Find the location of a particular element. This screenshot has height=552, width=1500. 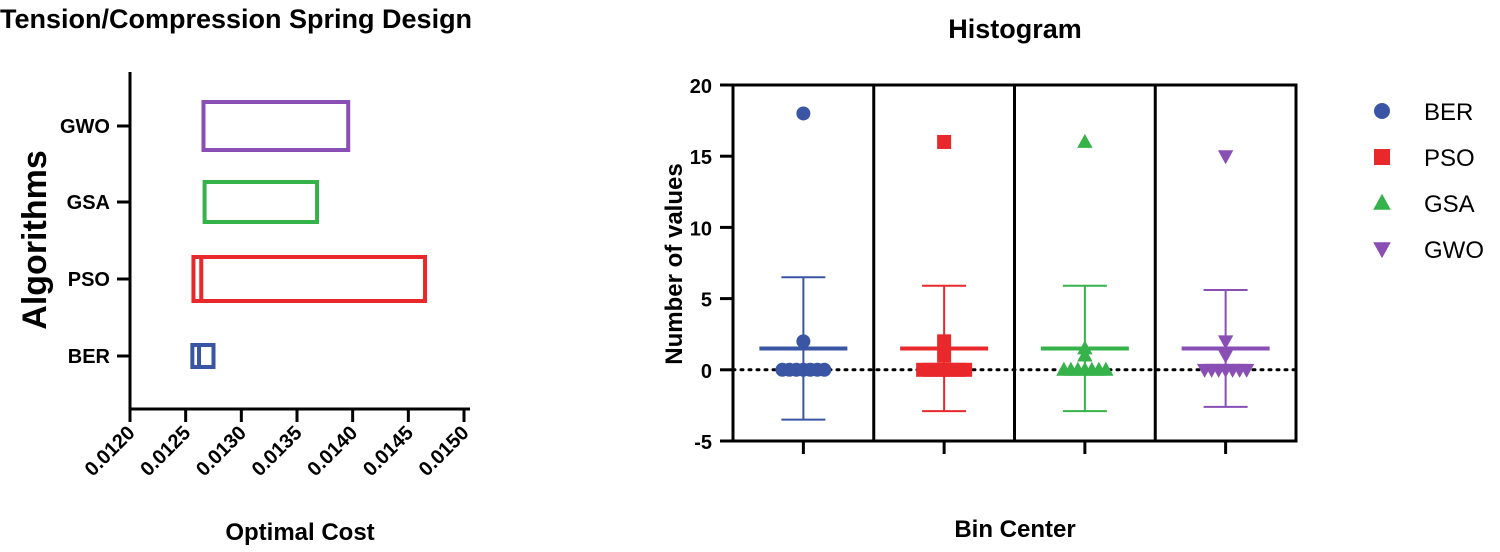

bar-gwo is located at coordinates (276, 126).